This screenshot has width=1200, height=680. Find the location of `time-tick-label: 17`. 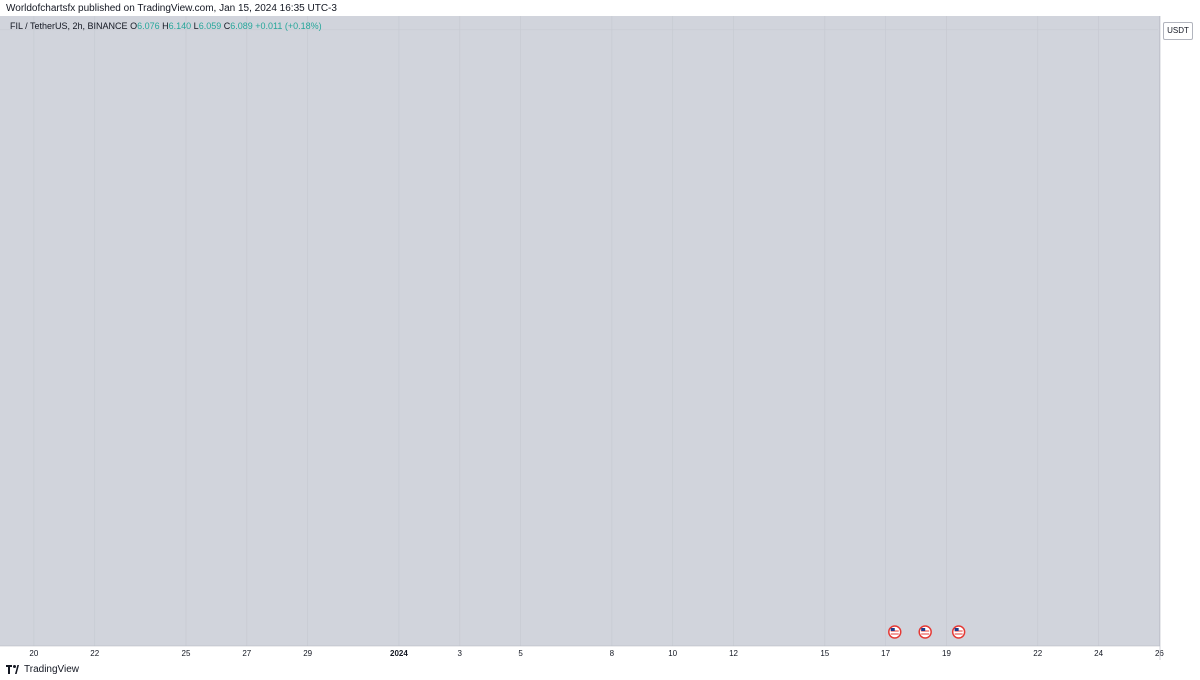

time-tick-label: 17 is located at coordinates (885, 653).